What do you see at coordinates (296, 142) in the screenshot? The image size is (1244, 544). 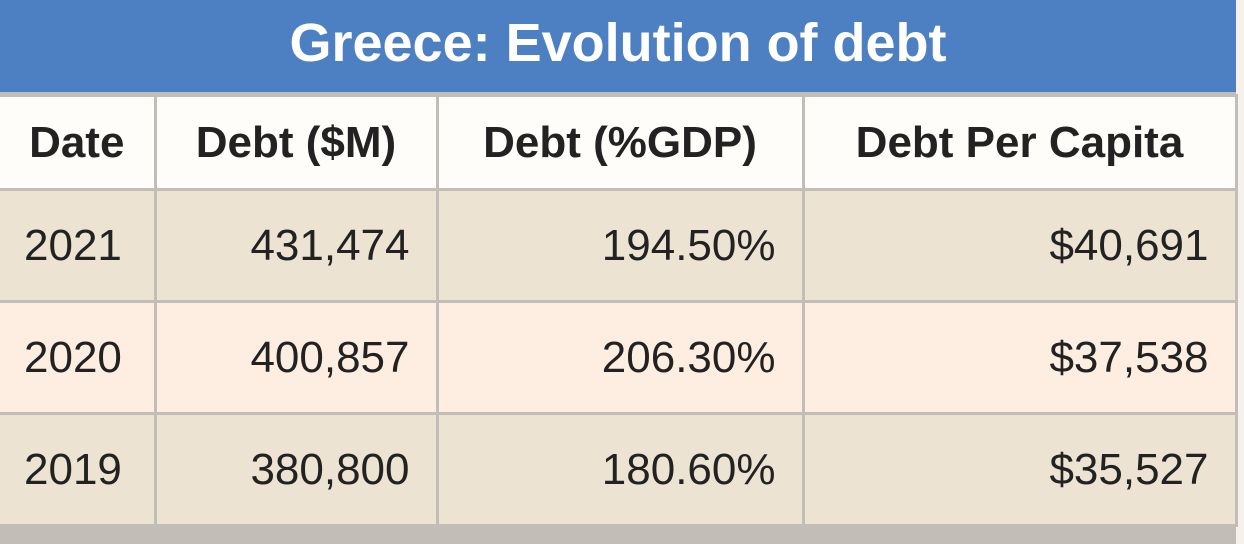 I see `column-header: Debt ($M)` at bounding box center [296, 142].